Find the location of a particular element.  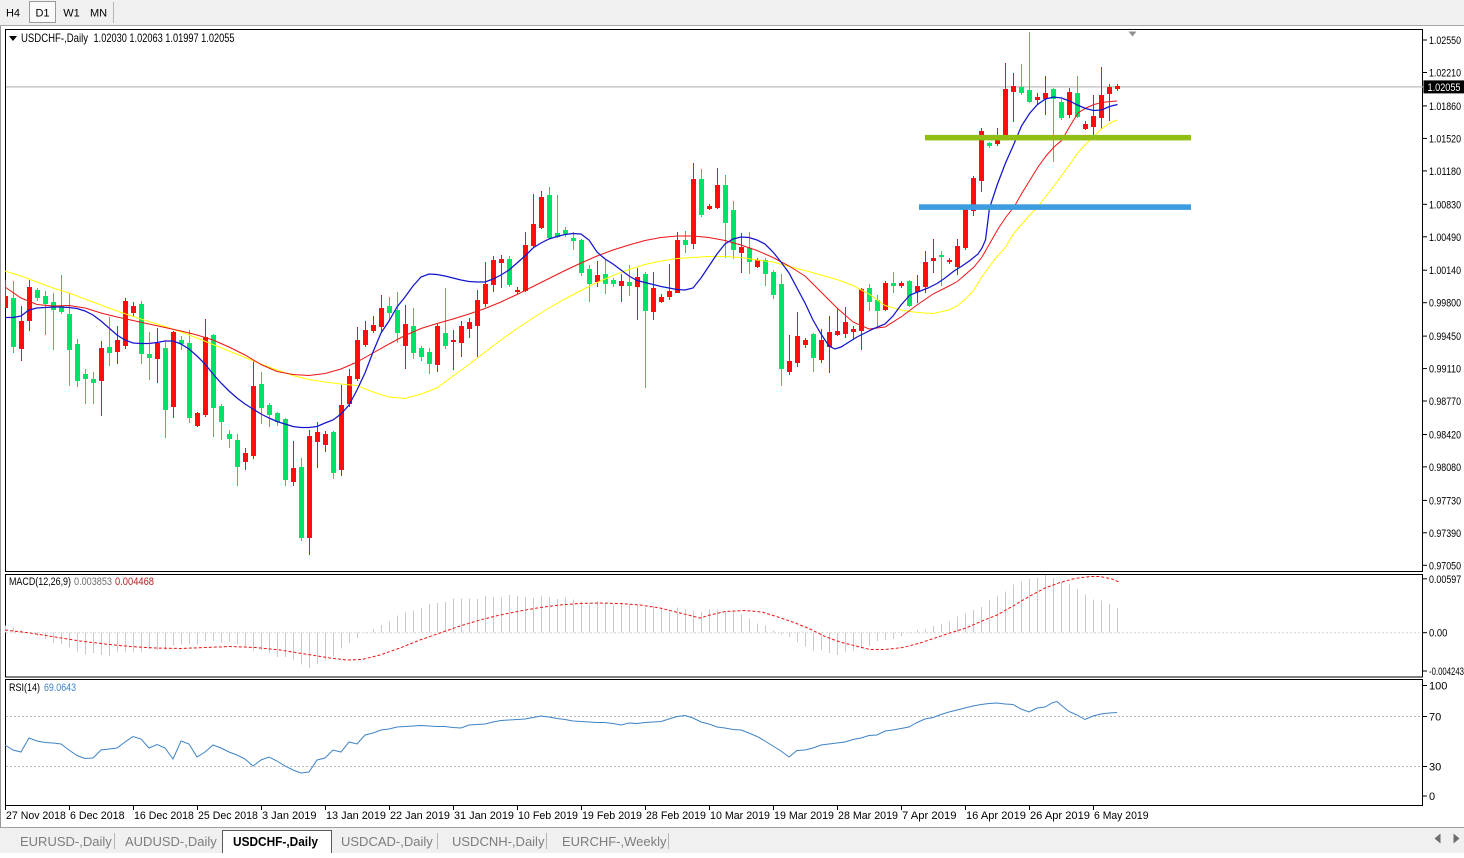

svg-text: 0.98770 is located at coordinates (1445, 402).